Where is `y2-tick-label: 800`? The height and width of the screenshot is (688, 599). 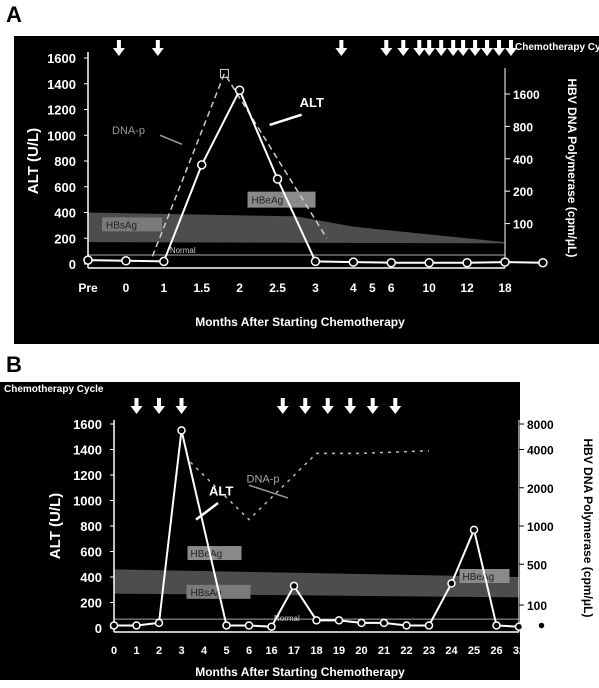 y2-tick-label: 800 is located at coordinates (523, 127).